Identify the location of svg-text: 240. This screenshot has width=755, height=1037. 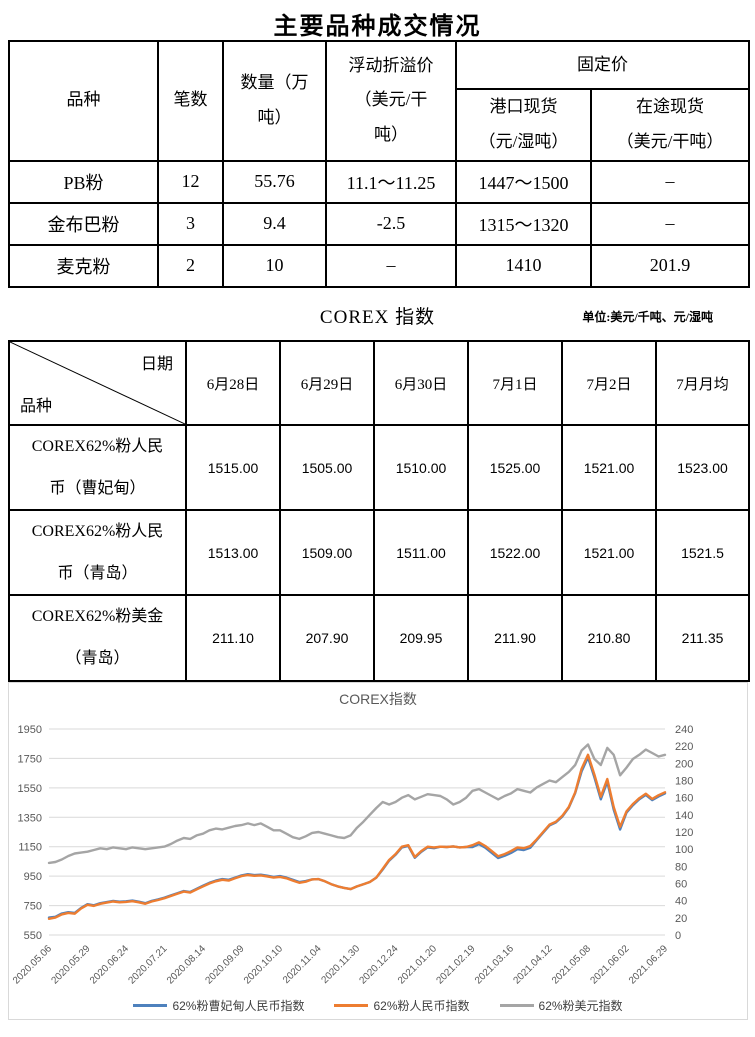
(684, 730).